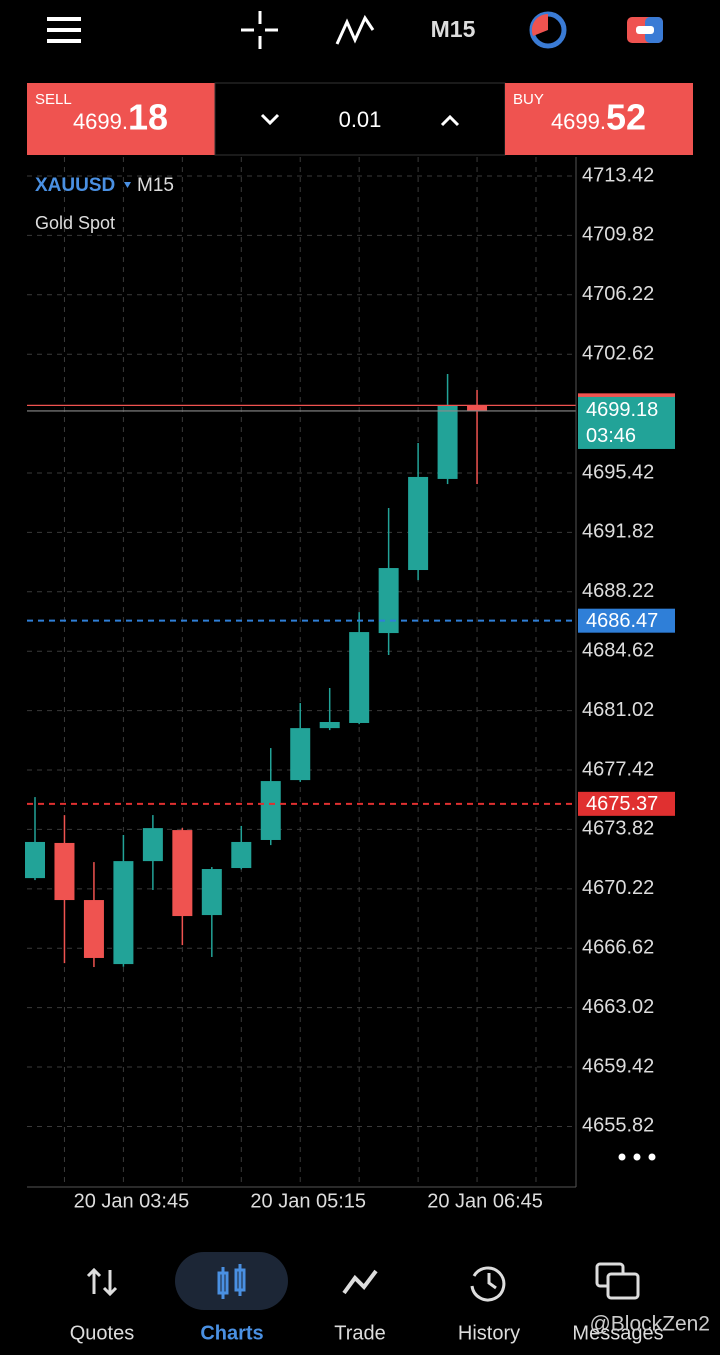  What do you see at coordinates (485, 1201) in the screenshot?
I see `x-tick-label: 20 Jan 06:45` at bounding box center [485, 1201].